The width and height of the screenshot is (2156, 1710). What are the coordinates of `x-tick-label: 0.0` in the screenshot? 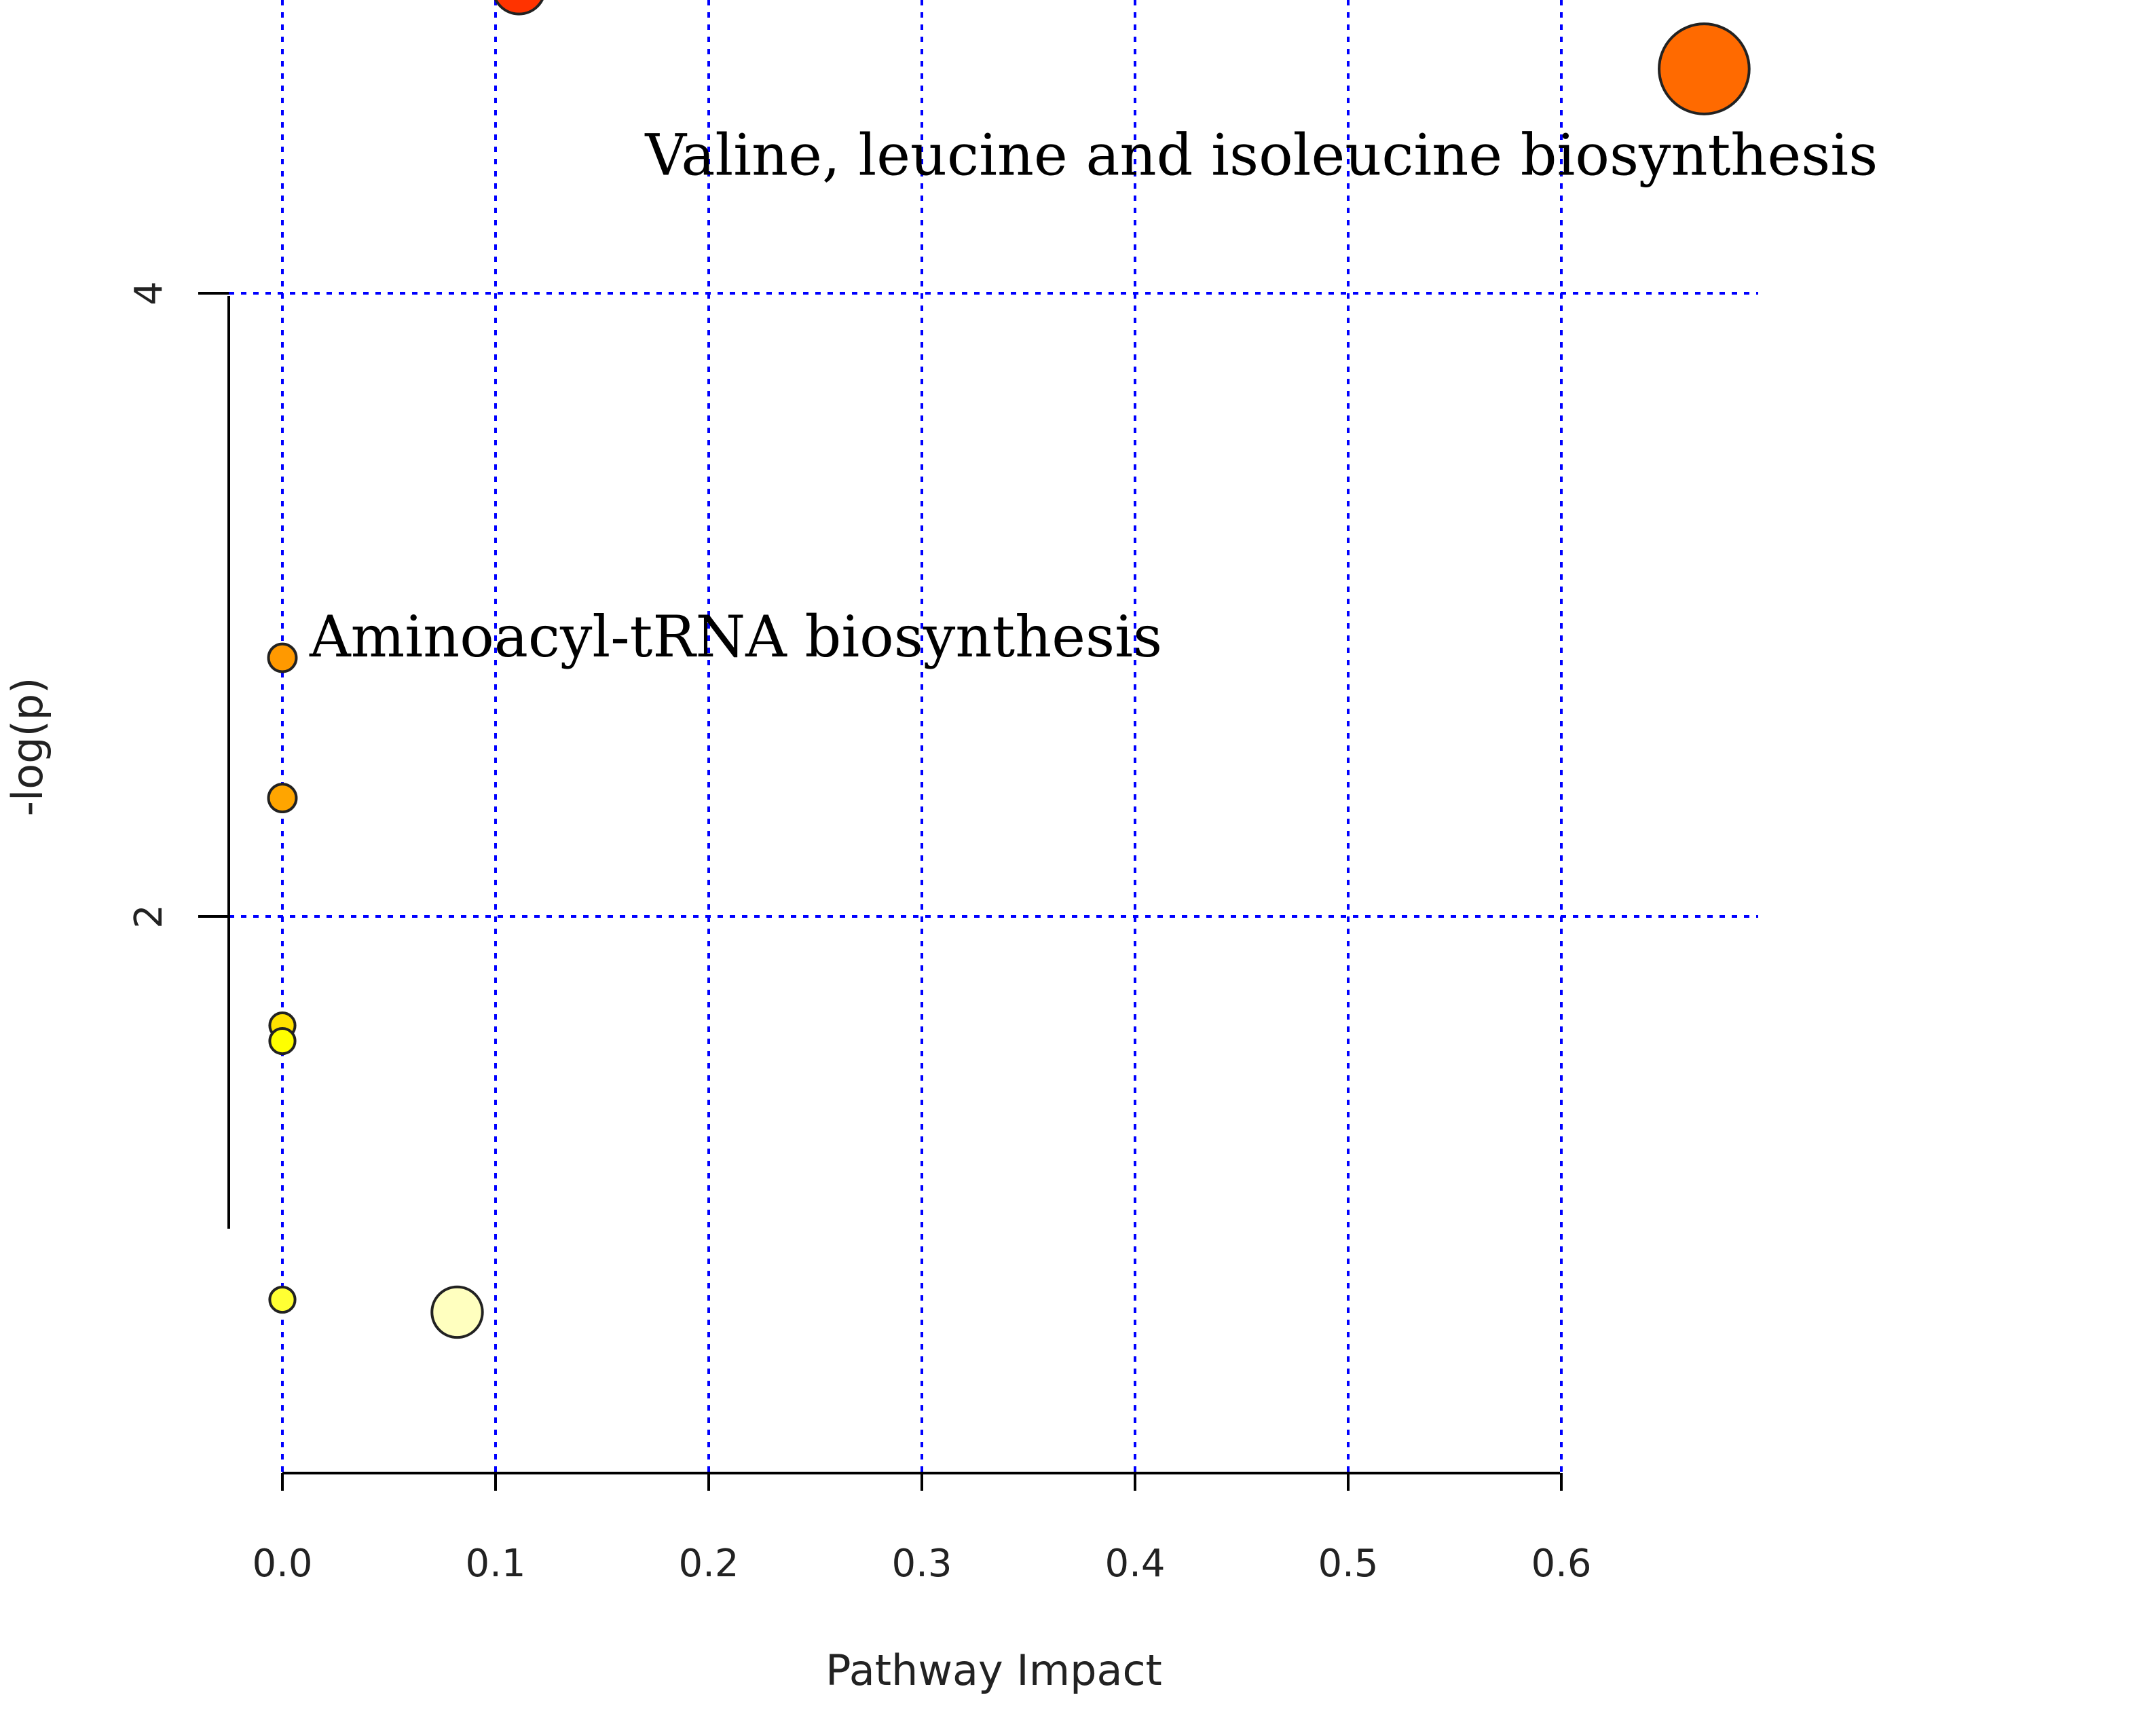 It's located at (282, 1564).